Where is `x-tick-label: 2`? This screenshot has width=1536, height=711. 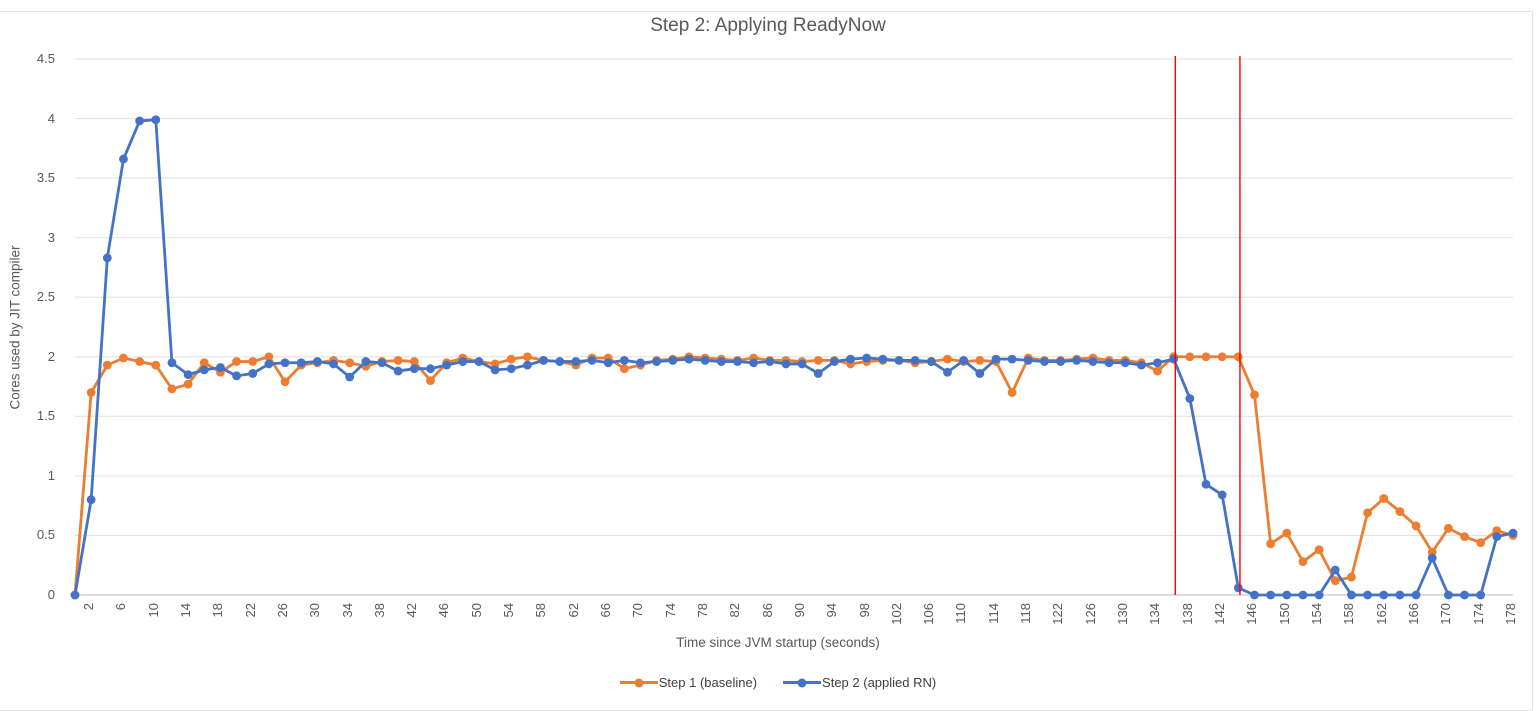 x-tick-label: 2 is located at coordinates (88, 607).